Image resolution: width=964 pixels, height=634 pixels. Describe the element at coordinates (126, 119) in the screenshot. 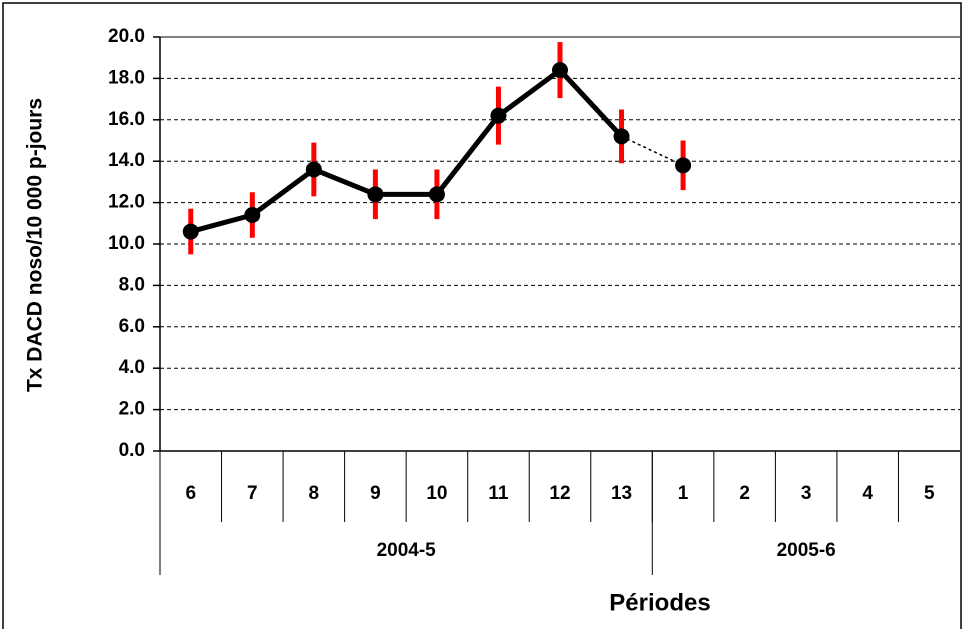

I see `y-tick-label: 16.0` at that location.